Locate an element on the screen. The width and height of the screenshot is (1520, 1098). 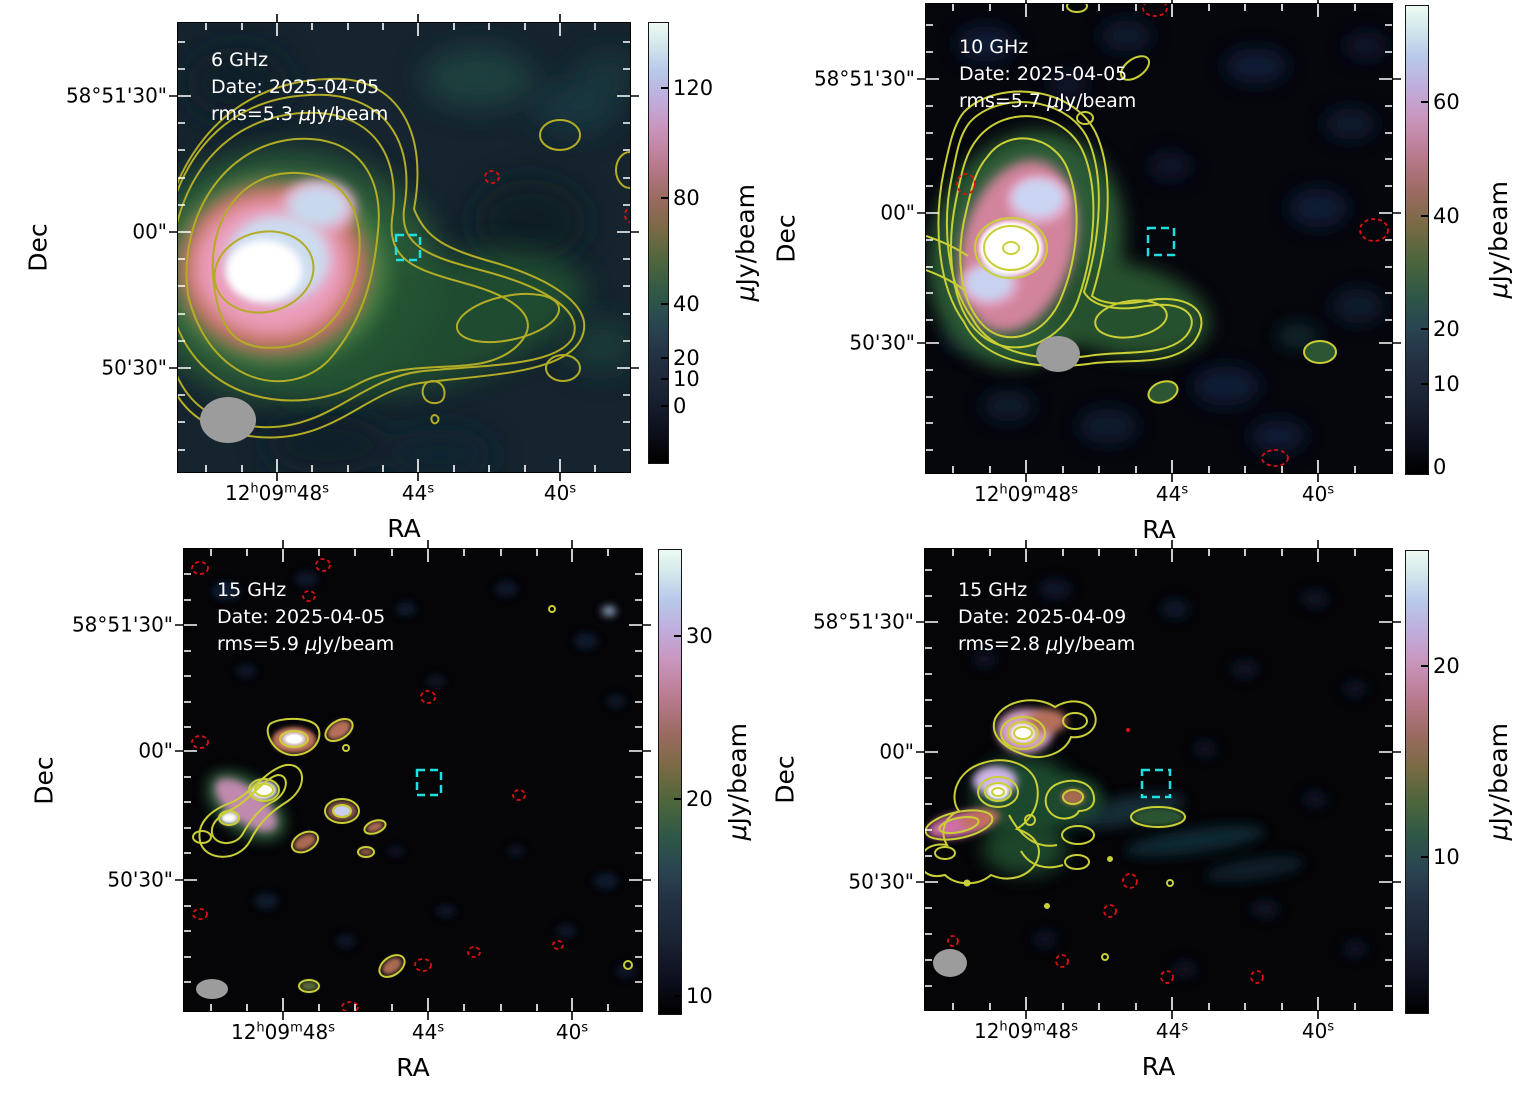
date-label: Date: 2025-04-09 is located at coordinates (1042, 617).